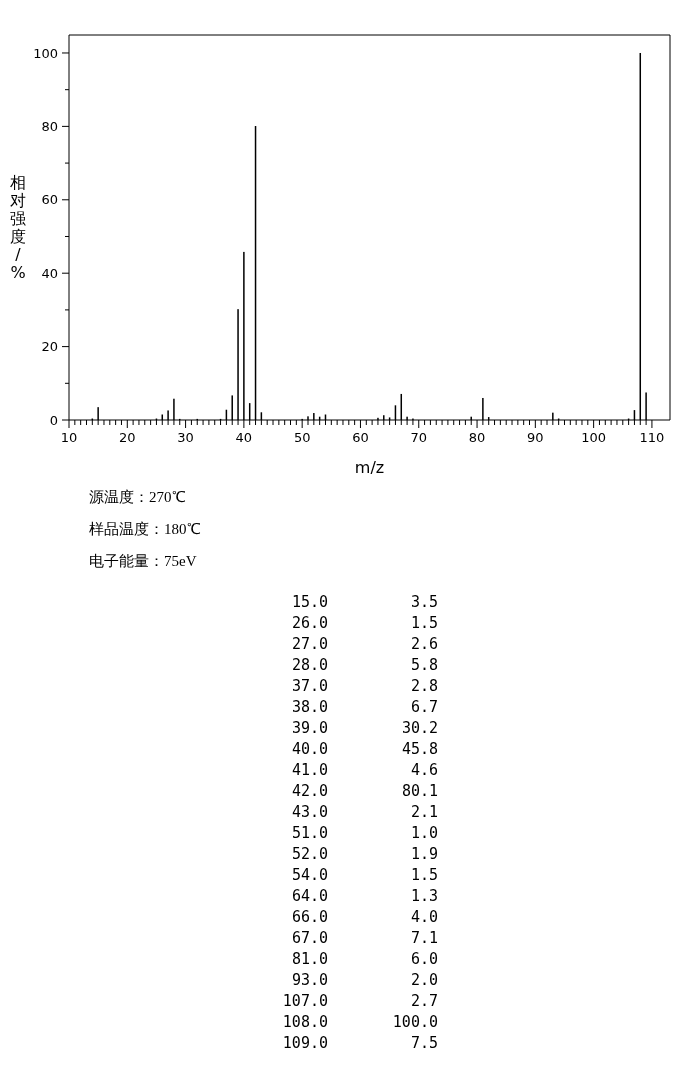 The height and width of the screenshot is (1077, 696). What do you see at coordinates (424, 833) in the screenshot?
I see `text: 1.0` at bounding box center [424, 833].